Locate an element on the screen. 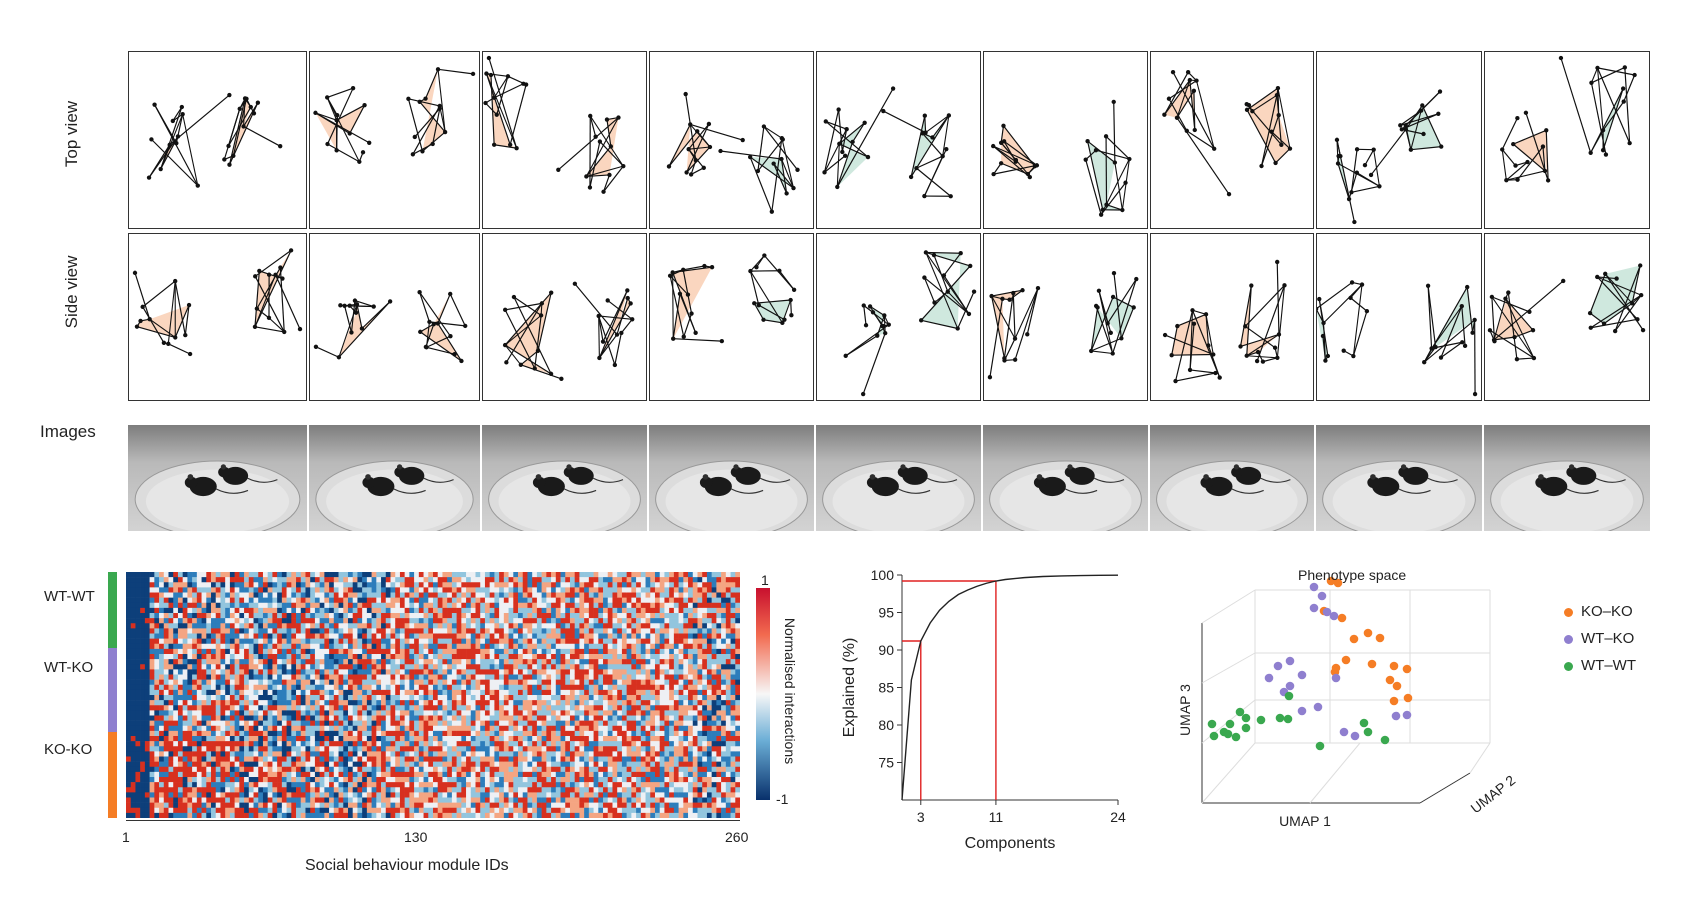 This screenshot has height=924, width=1702. heatmap-xtick-130: 130 is located at coordinates (416, 837).